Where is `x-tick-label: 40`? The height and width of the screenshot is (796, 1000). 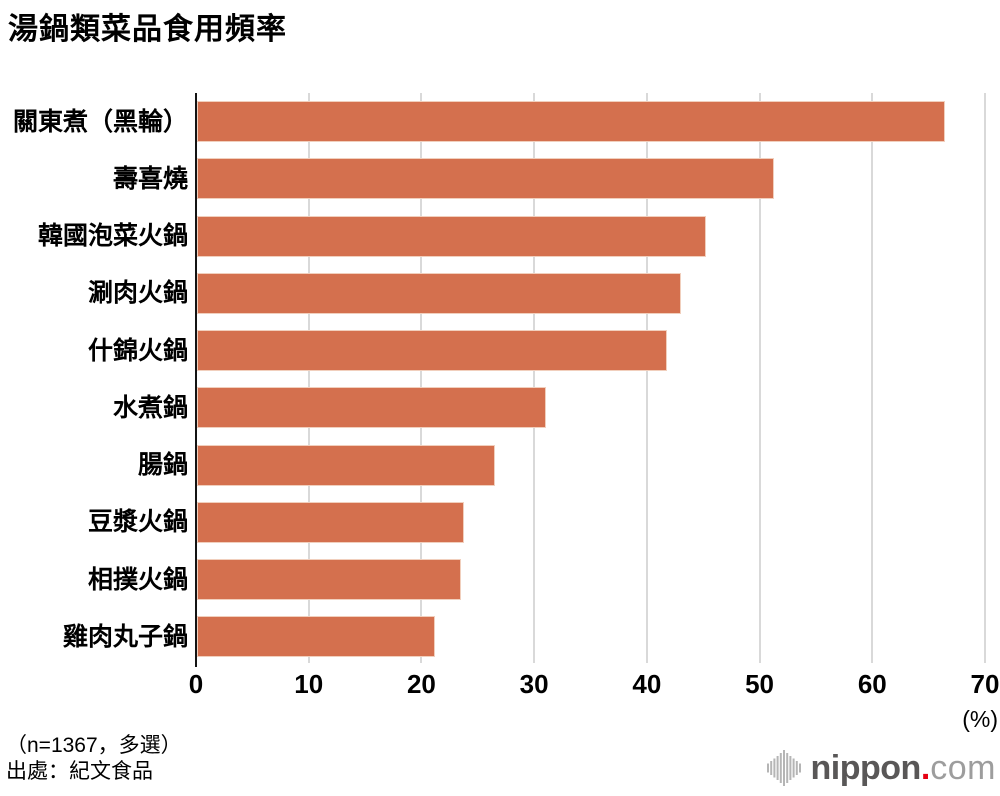 x-tick-label: 40 is located at coordinates (647, 684).